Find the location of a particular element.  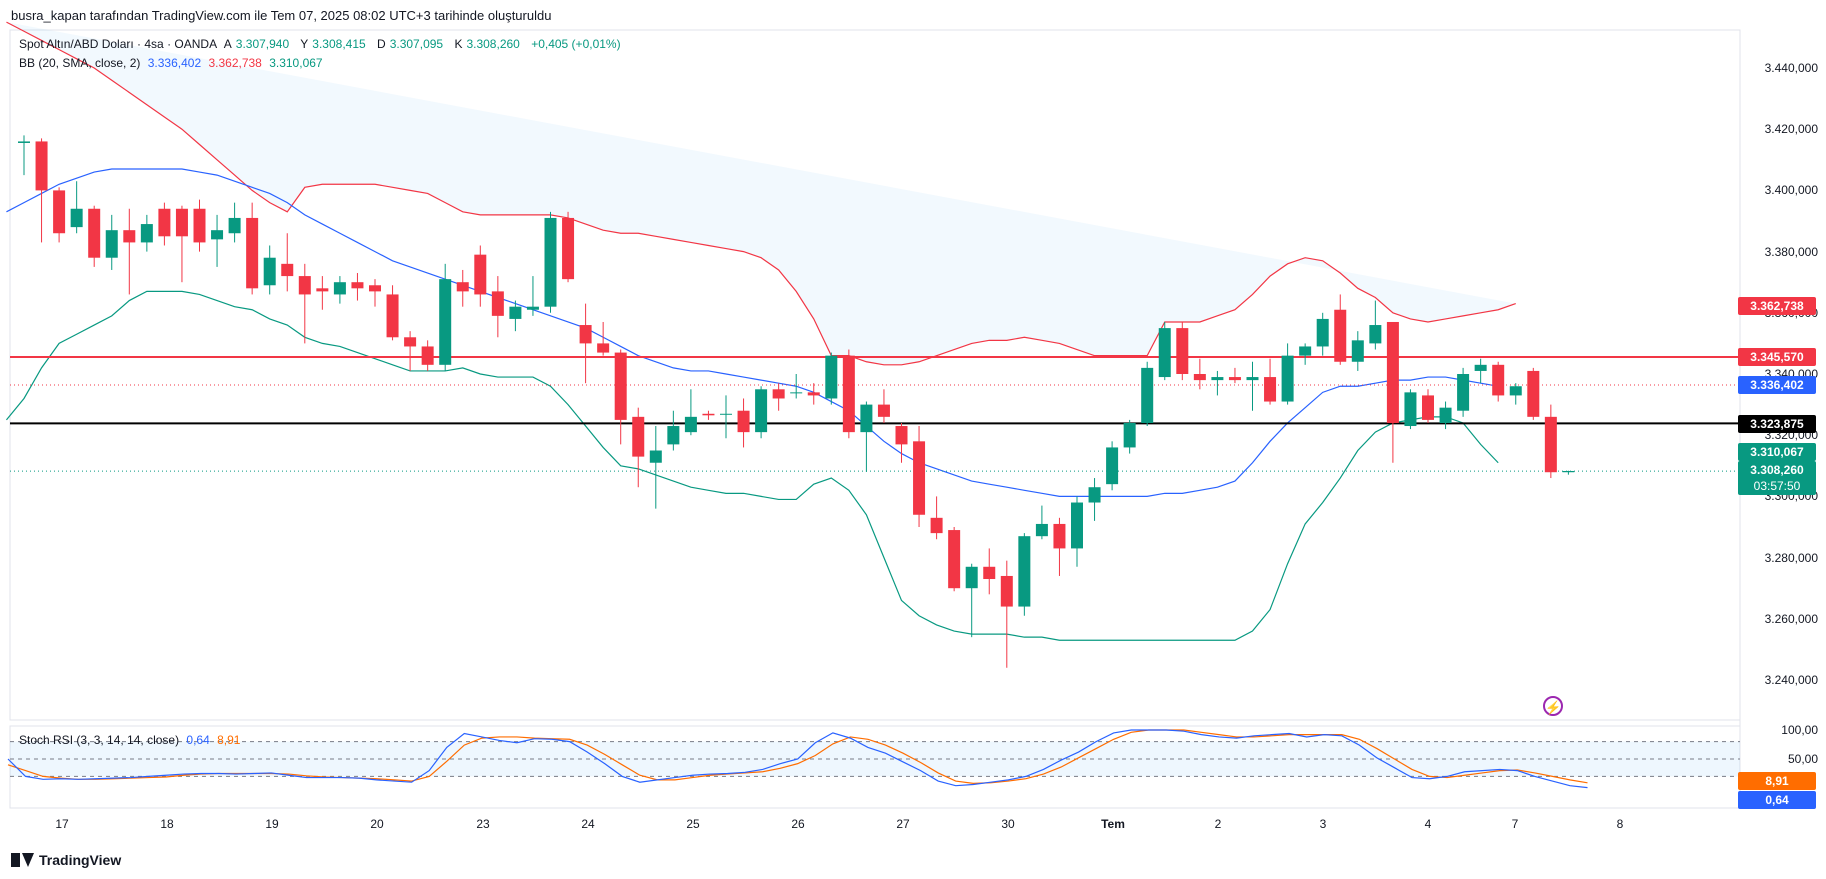

low-key: D is located at coordinates (381, 44).